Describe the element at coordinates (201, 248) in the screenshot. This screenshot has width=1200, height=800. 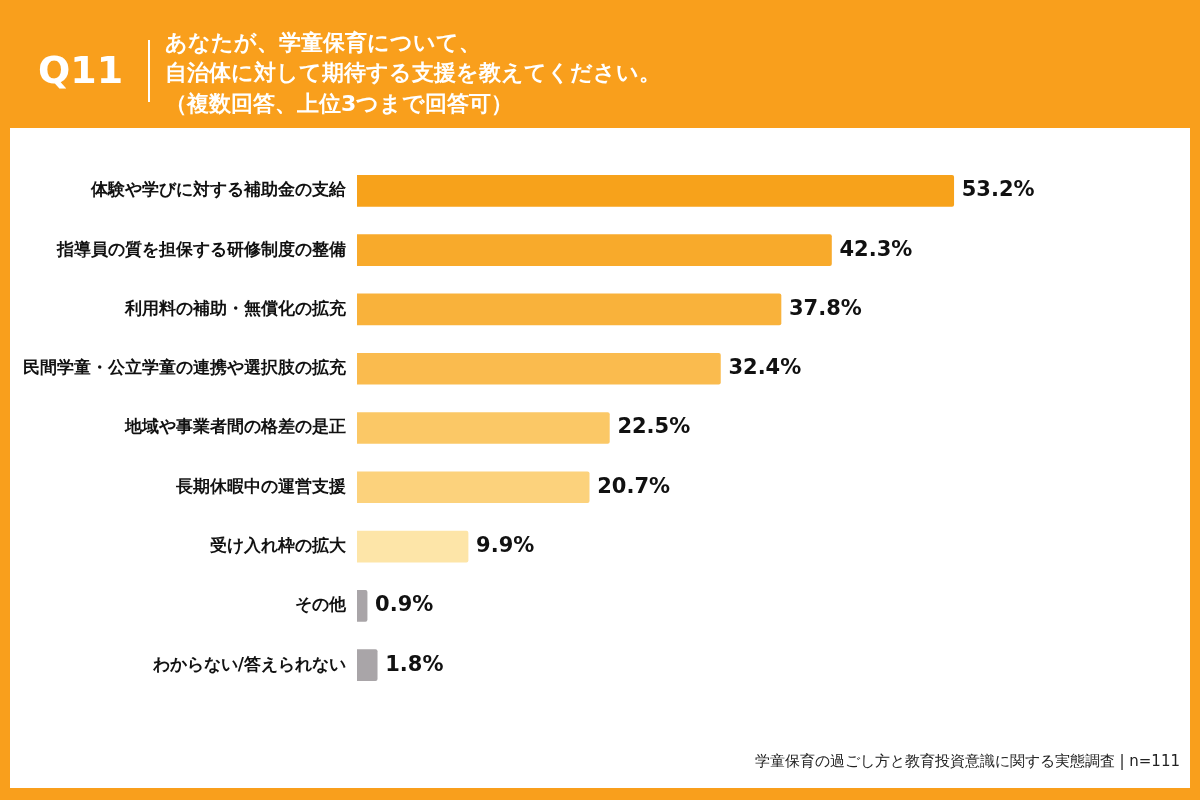
I see `y-tick-label: 指導員の質を担保する研修制度の整備` at that location.